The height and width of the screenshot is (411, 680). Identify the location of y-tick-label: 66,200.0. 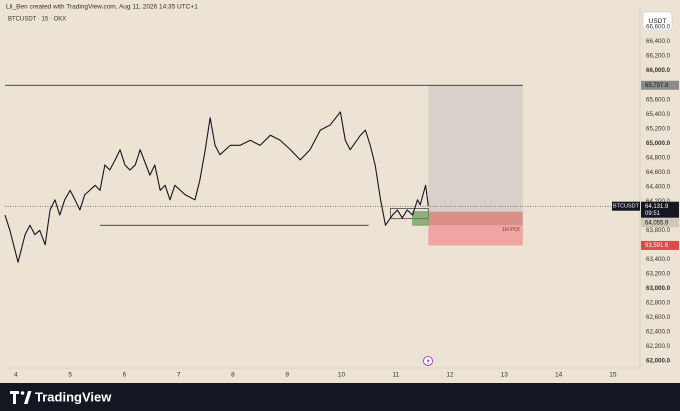
(658, 56).